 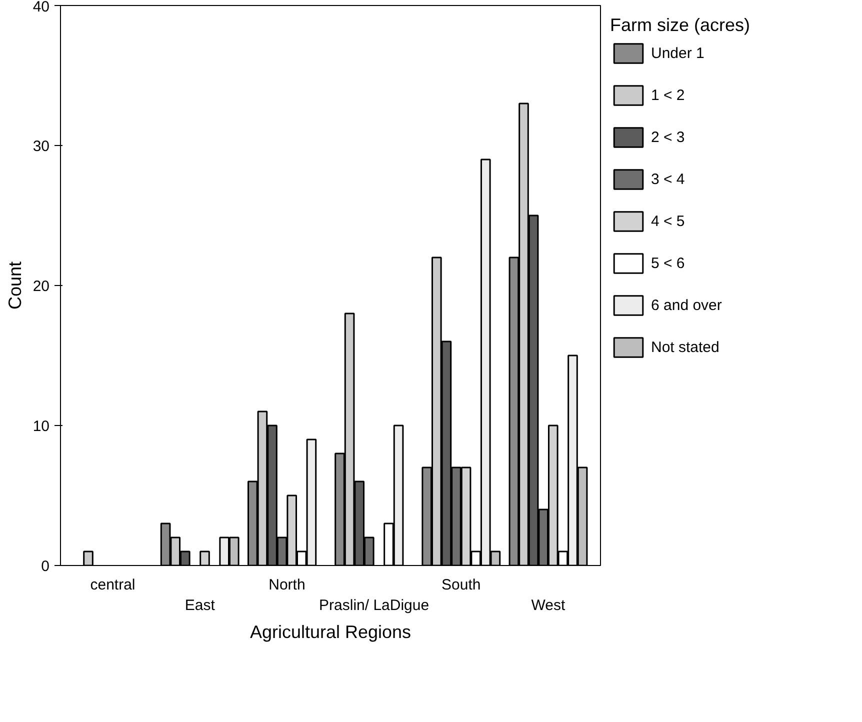 What do you see at coordinates (685, 347) in the screenshot?
I see `legend-label: Not stated` at bounding box center [685, 347].